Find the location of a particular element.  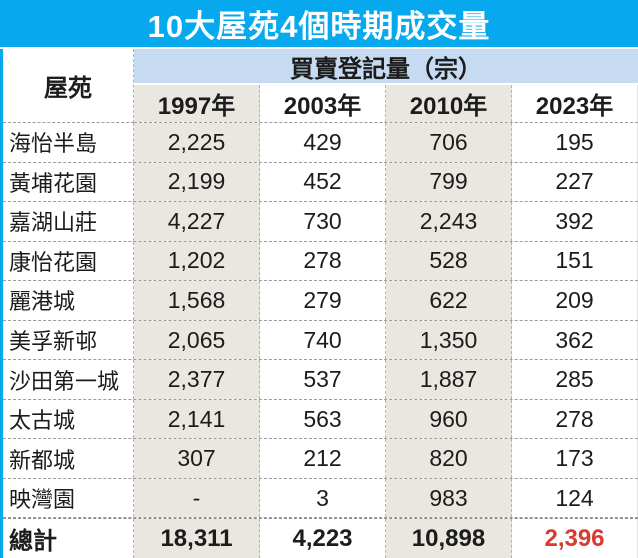

table-row: 黃埔花園 2,199 452 799 227 is located at coordinates (320, 182).